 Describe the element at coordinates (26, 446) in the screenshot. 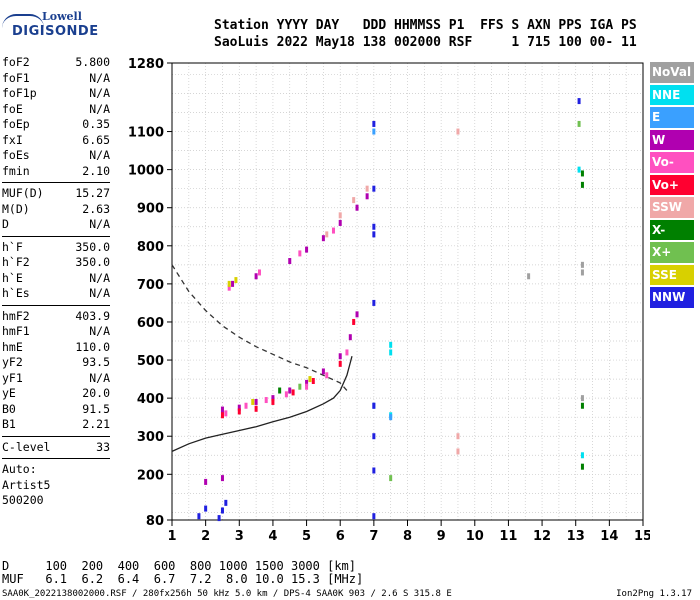

I see `param-name: C-level` at that location.